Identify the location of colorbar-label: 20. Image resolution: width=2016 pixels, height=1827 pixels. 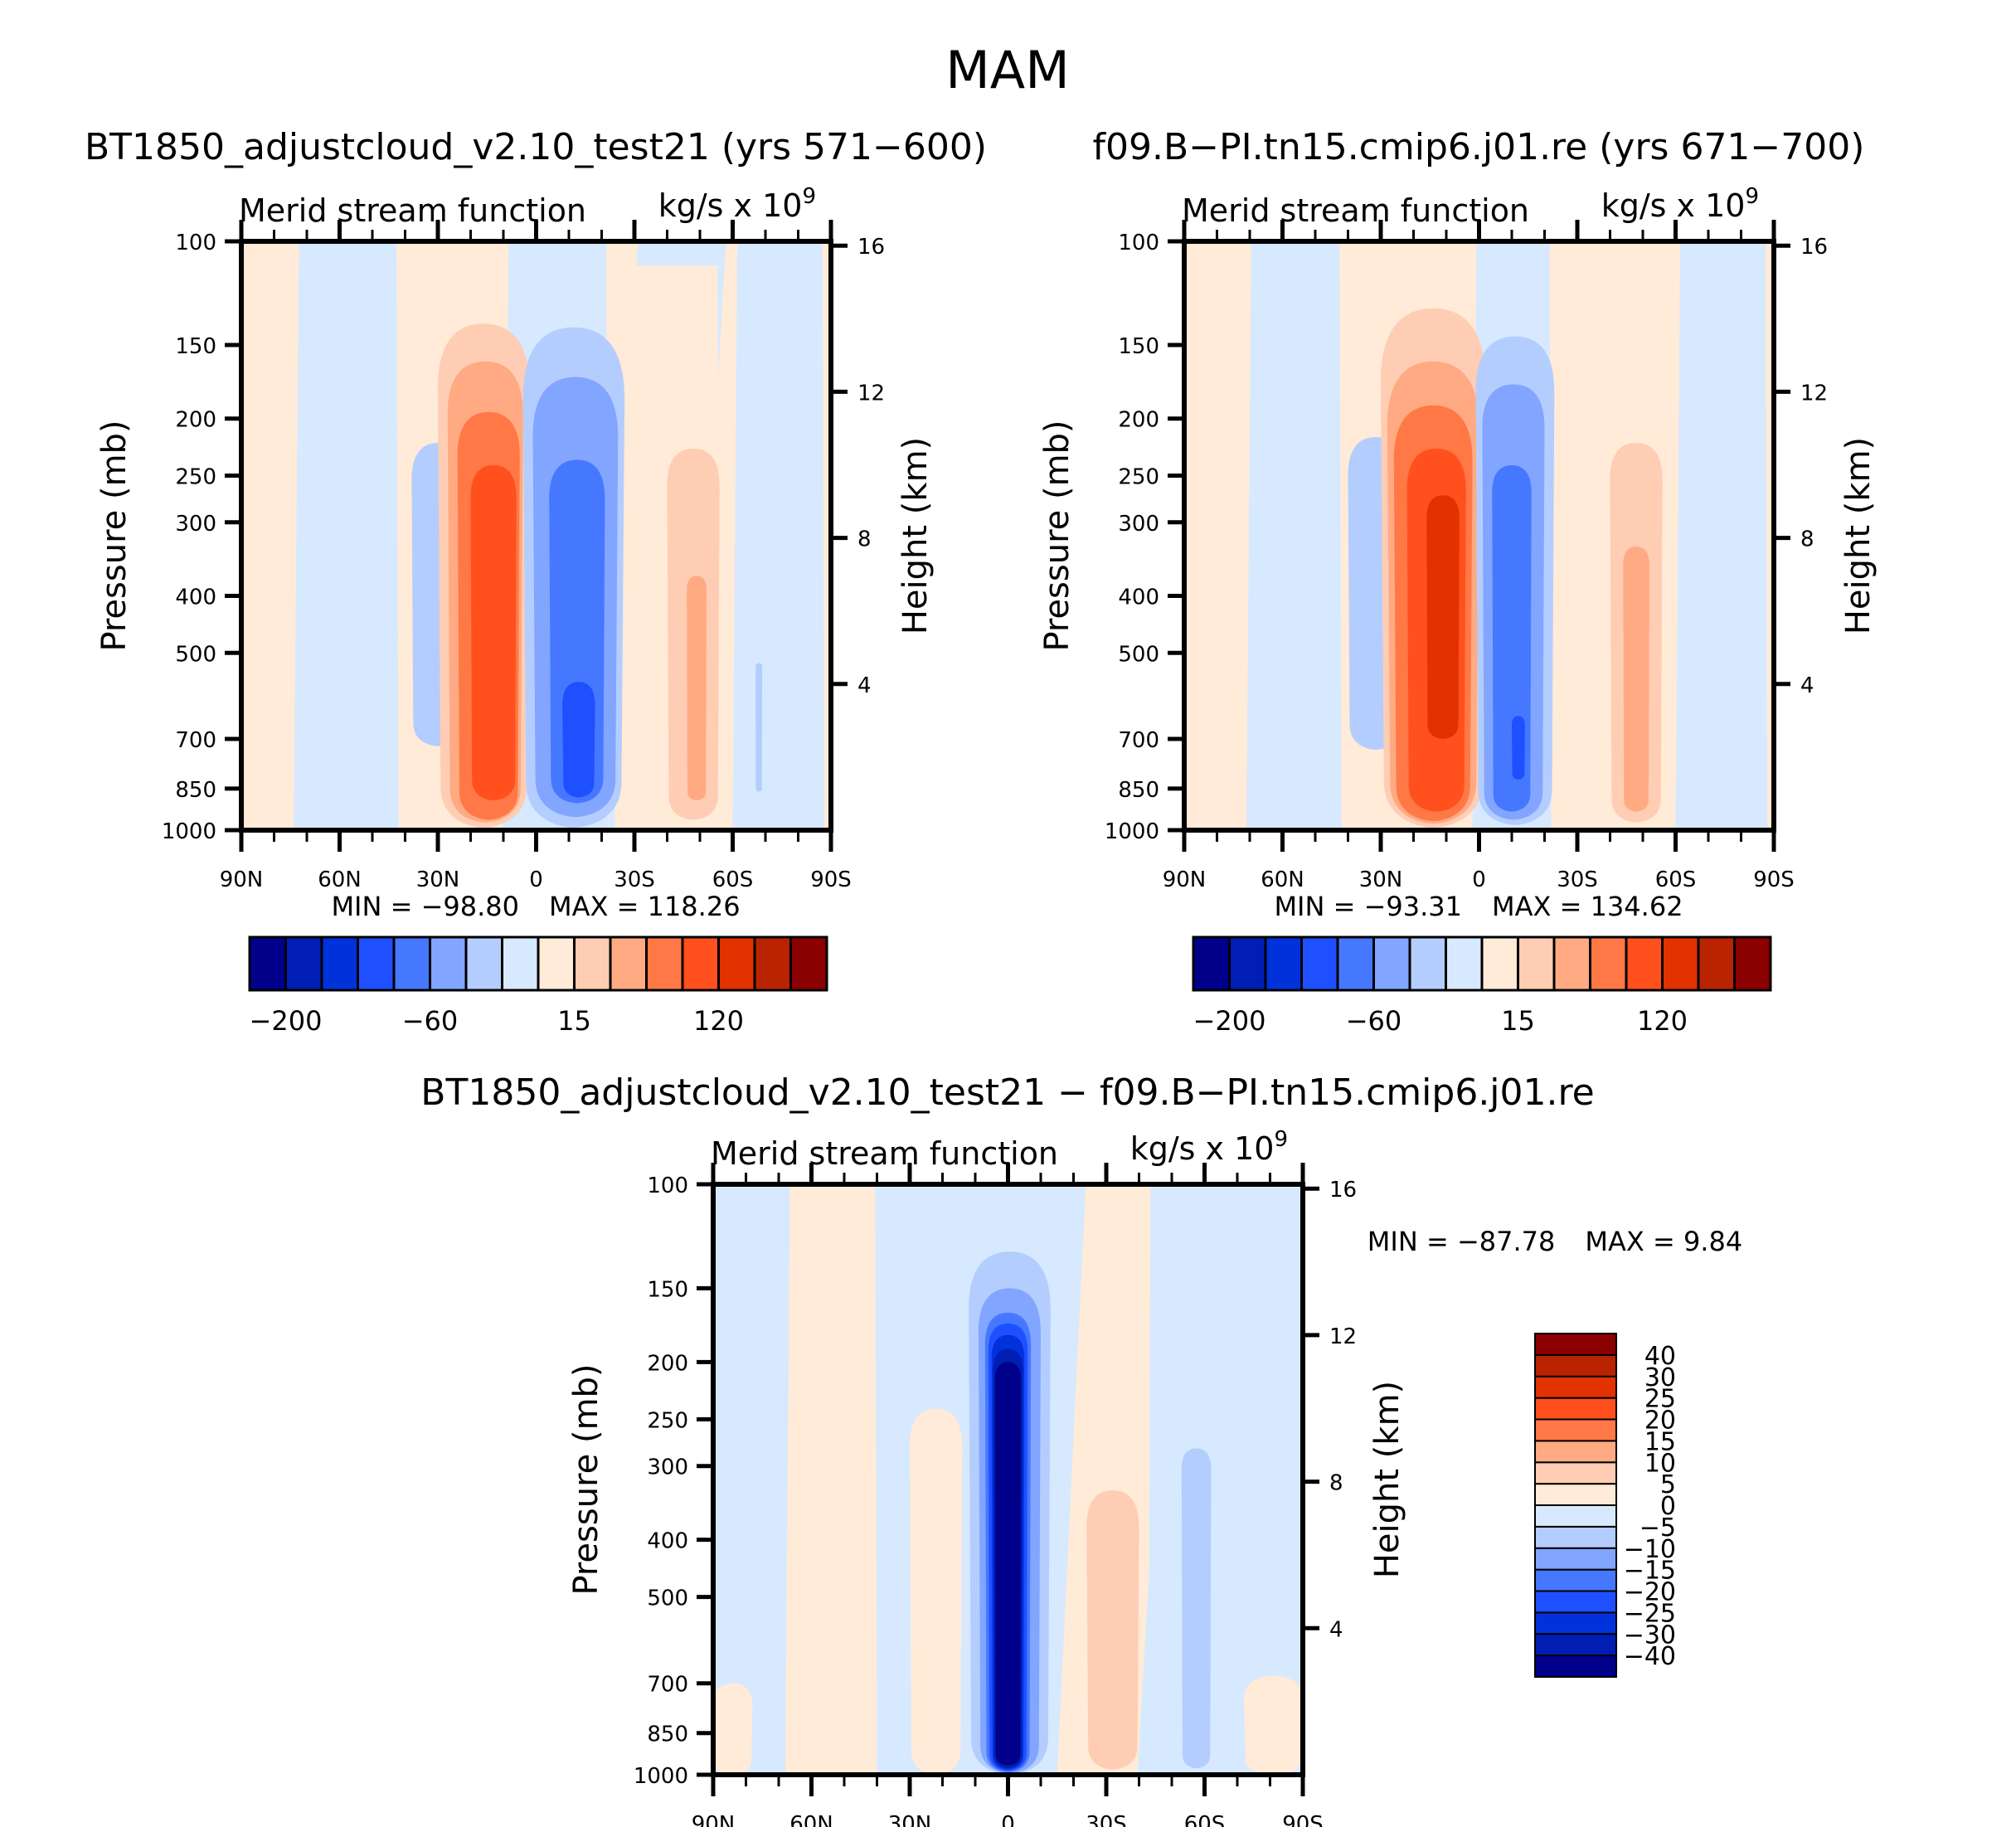
(1660, 1421).